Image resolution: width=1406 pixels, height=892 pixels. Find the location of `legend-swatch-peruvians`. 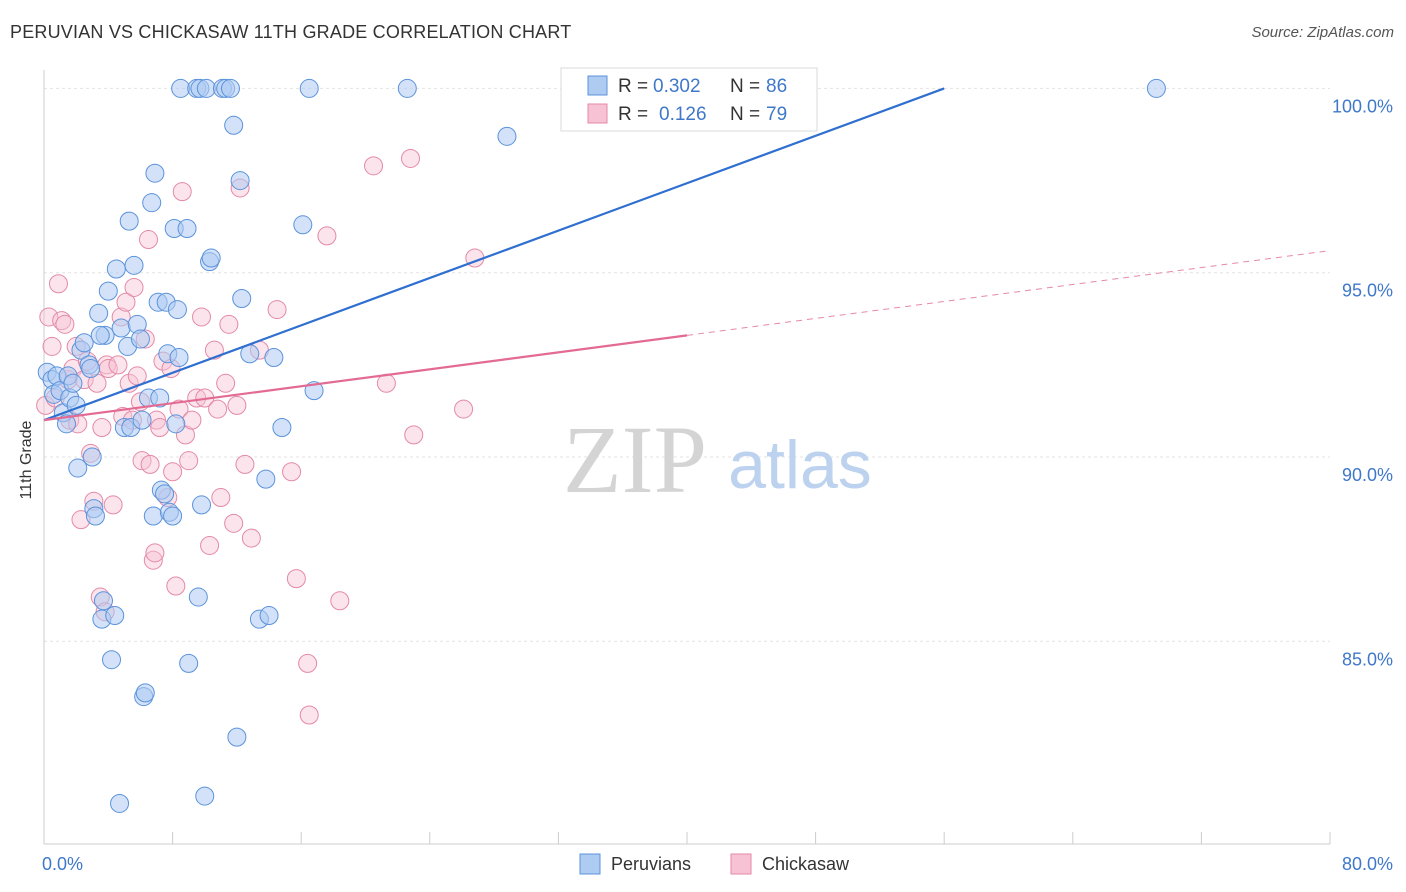

legend-swatch-peruvians is located at coordinates (597, 85).